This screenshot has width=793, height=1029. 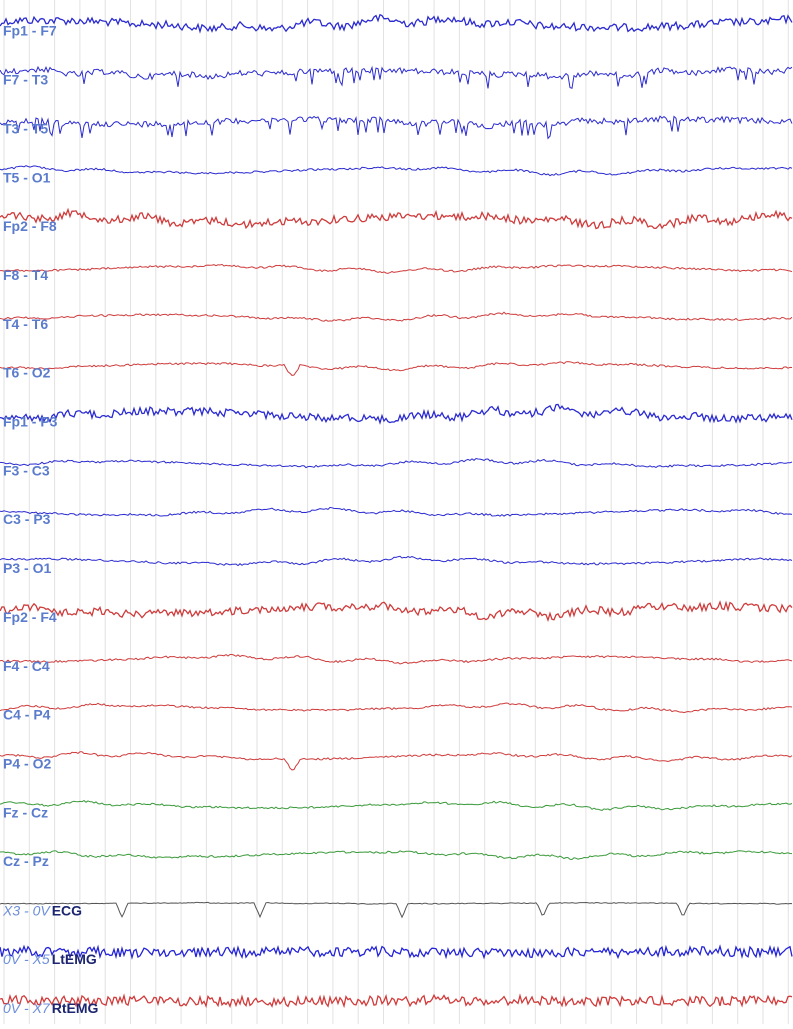 What do you see at coordinates (75, 1008) in the screenshot?
I see `channel-name: RtEMG` at bounding box center [75, 1008].